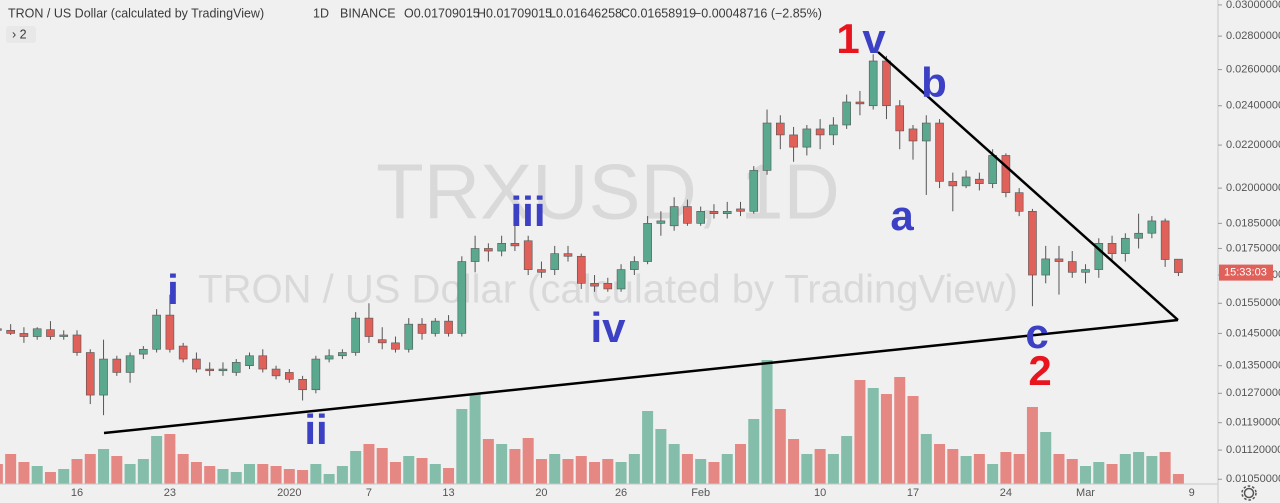  I want to click on wave-label: c, so click(1036, 333).